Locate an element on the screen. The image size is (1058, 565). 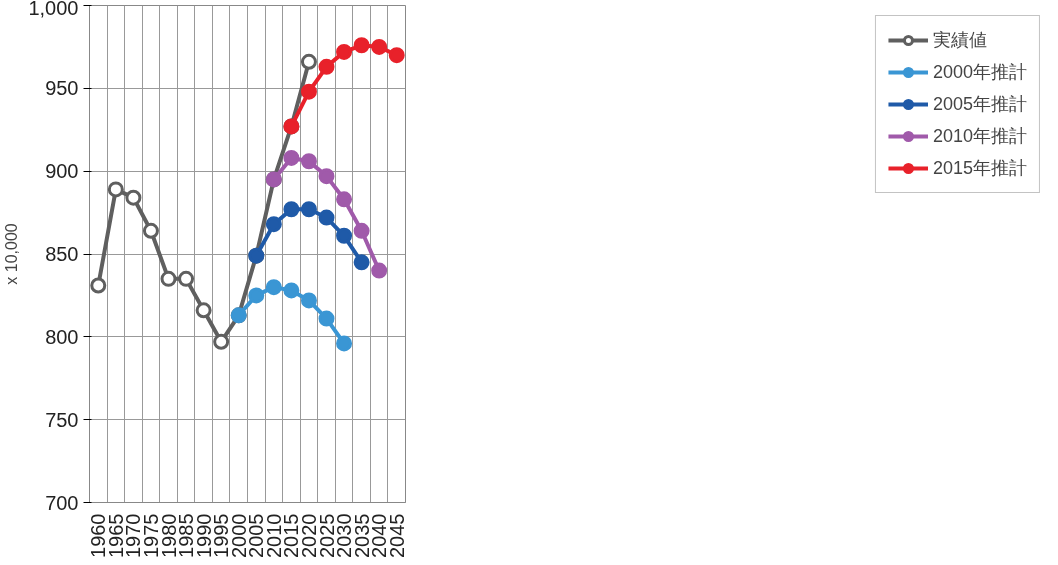
y-axis-title: x 10,000 is located at coordinates (12, 254).